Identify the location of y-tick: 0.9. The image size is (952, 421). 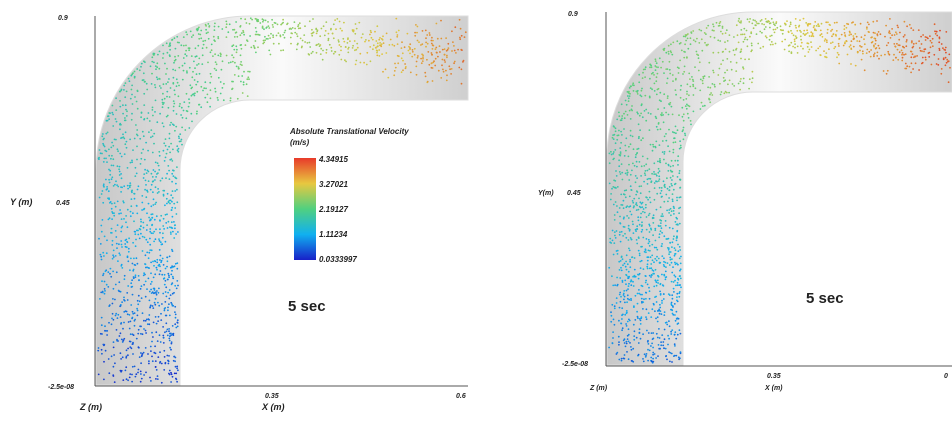
(573, 14).